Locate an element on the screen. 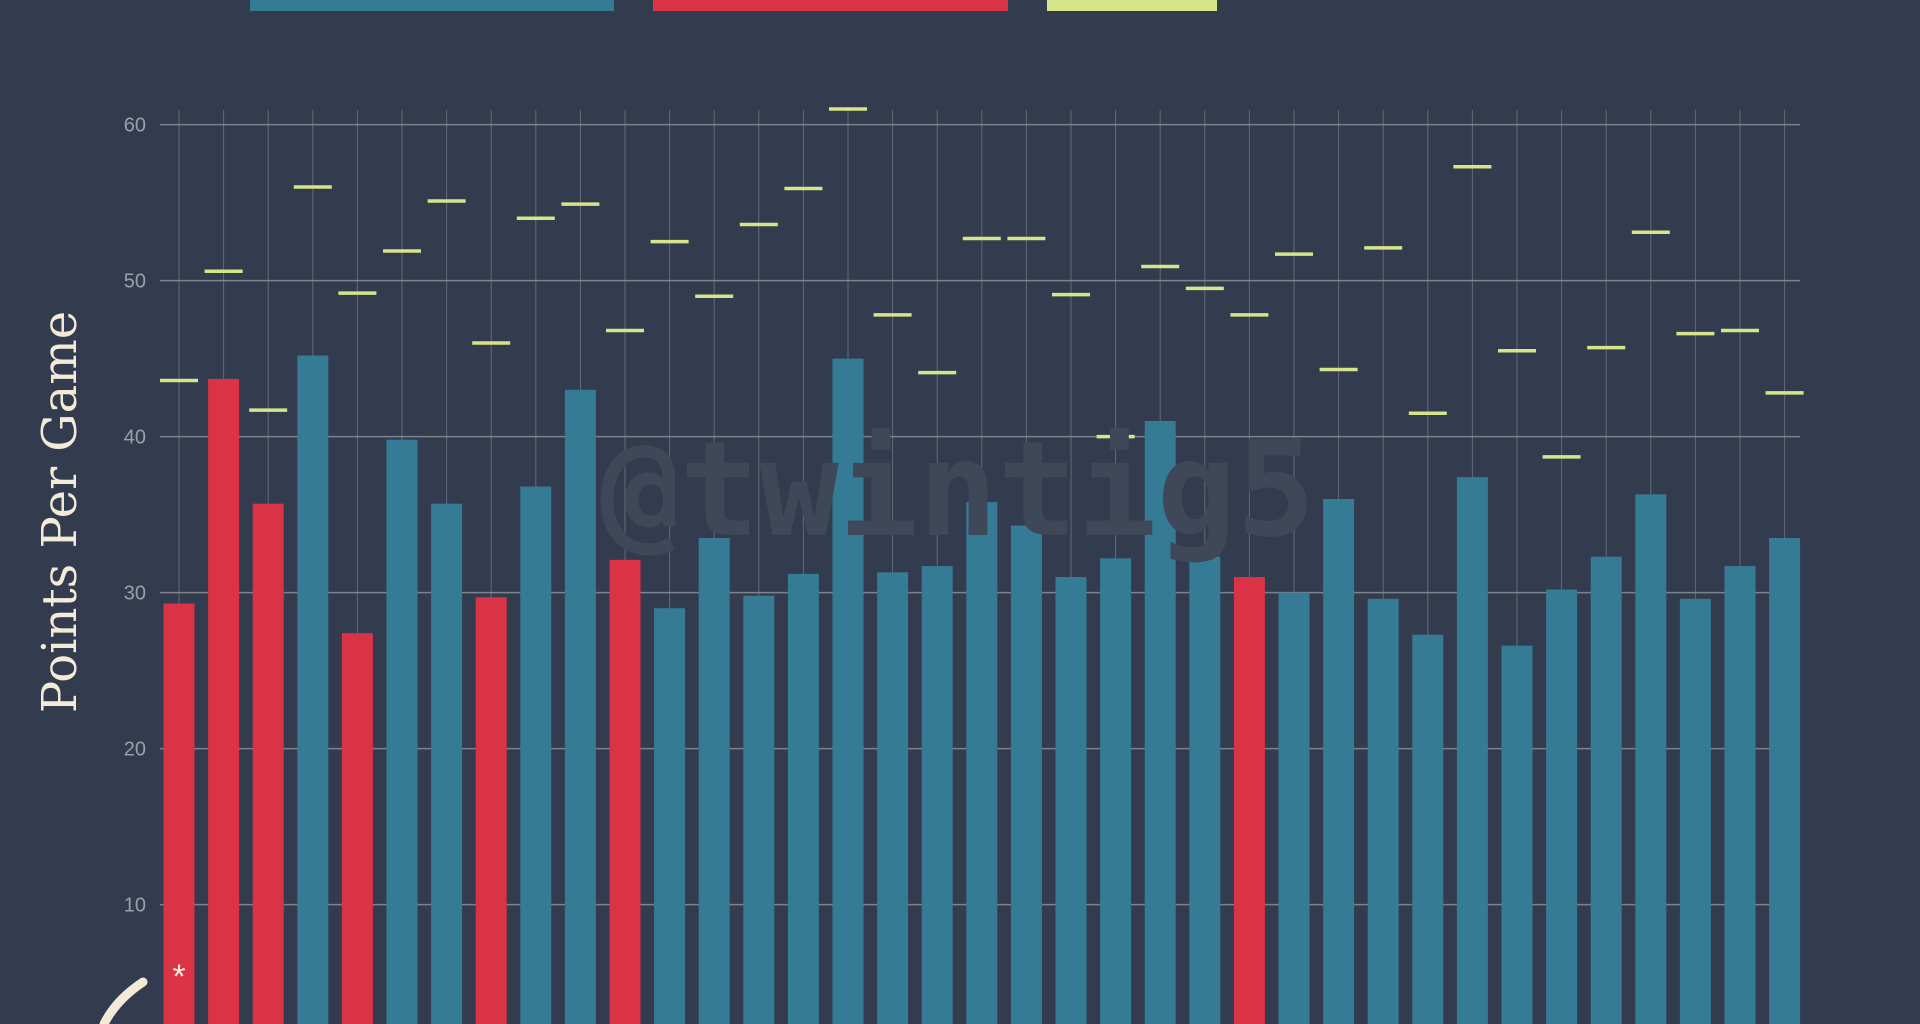  y-tick-label: 30 is located at coordinates (135, 594).